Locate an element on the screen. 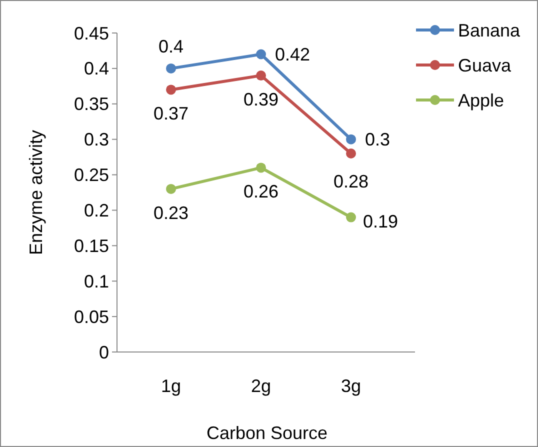 The width and height of the screenshot is (538, 447). data-label: 0.42 is located at coordinates (292, 54).